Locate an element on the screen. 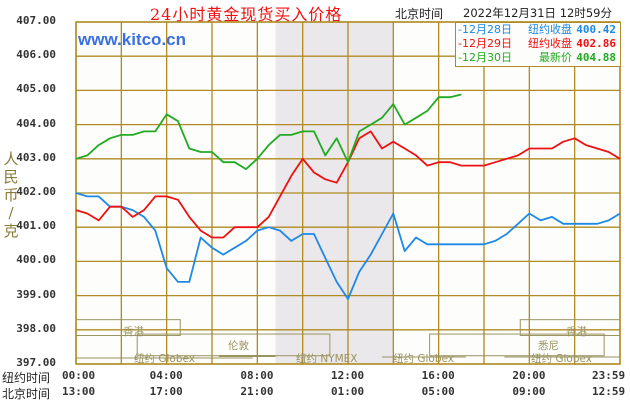 Image resolution: width=630 pixels, height=402 pixels. y-tick-label: 404.00 is located at coordinates (36, 123).